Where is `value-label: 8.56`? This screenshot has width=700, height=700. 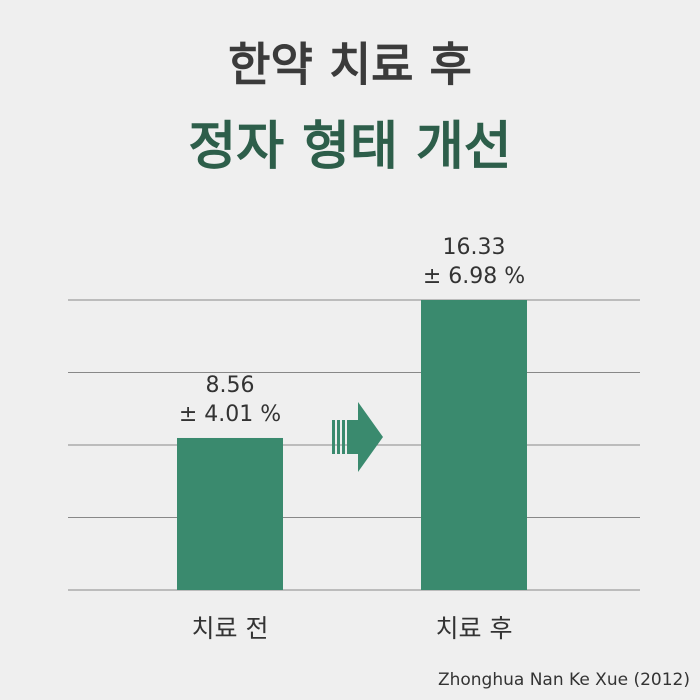
value-label: 8.56 is located at coordinates (230, 385).